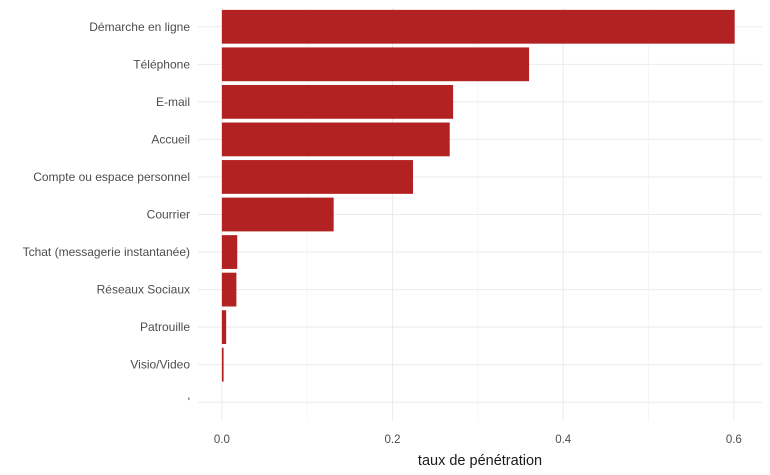 This screenshot has height=475, width=770. What do you see at coordinates (222, 440) in the screenshot?
I see `x-tick-label: 0.0` at bounding box center [222, 440].